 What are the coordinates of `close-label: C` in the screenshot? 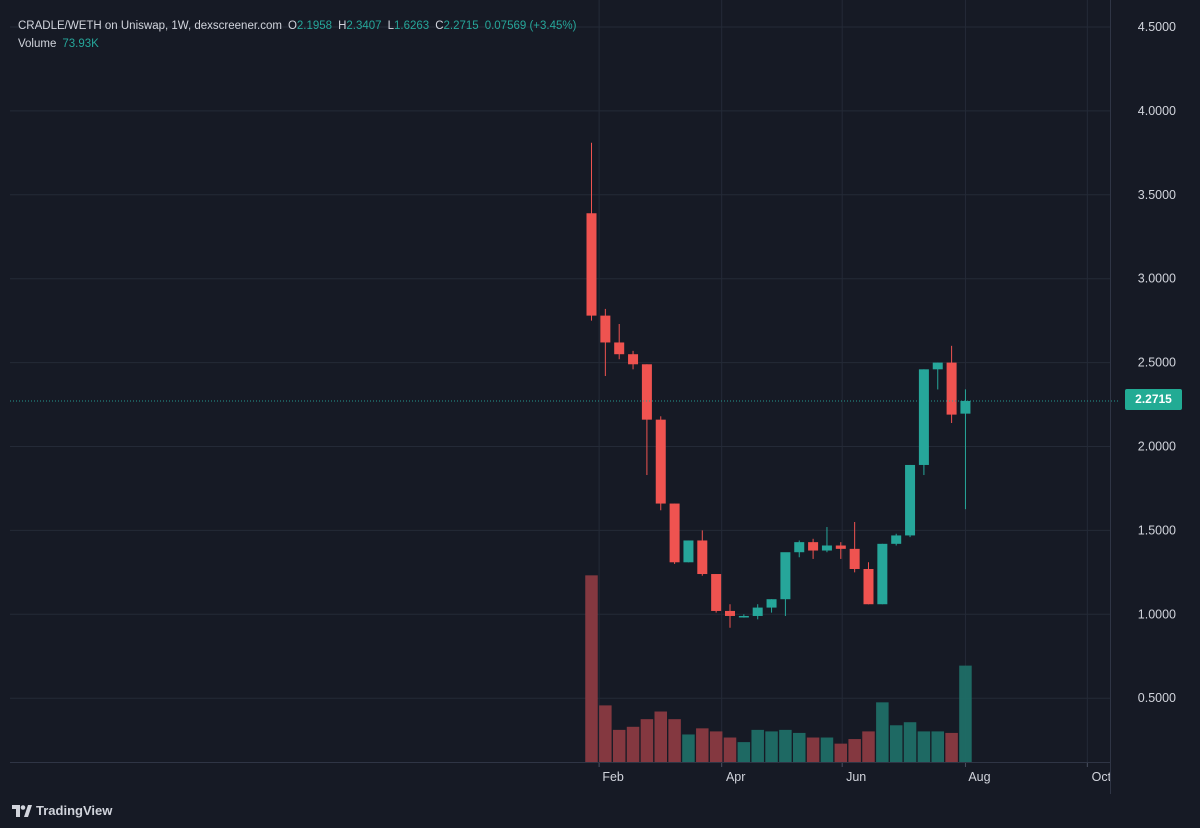 It's located at (439, 26).